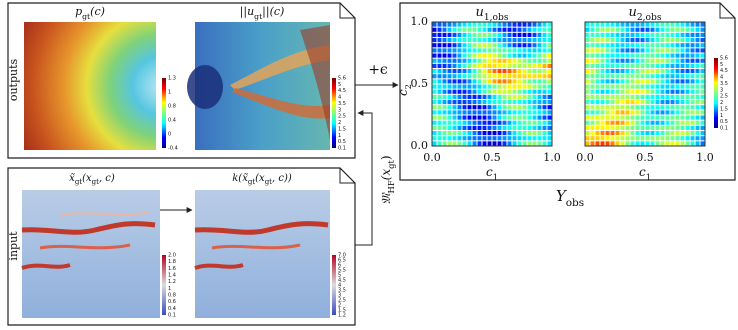  I want to click on subscript: HF, so click(391, 186).